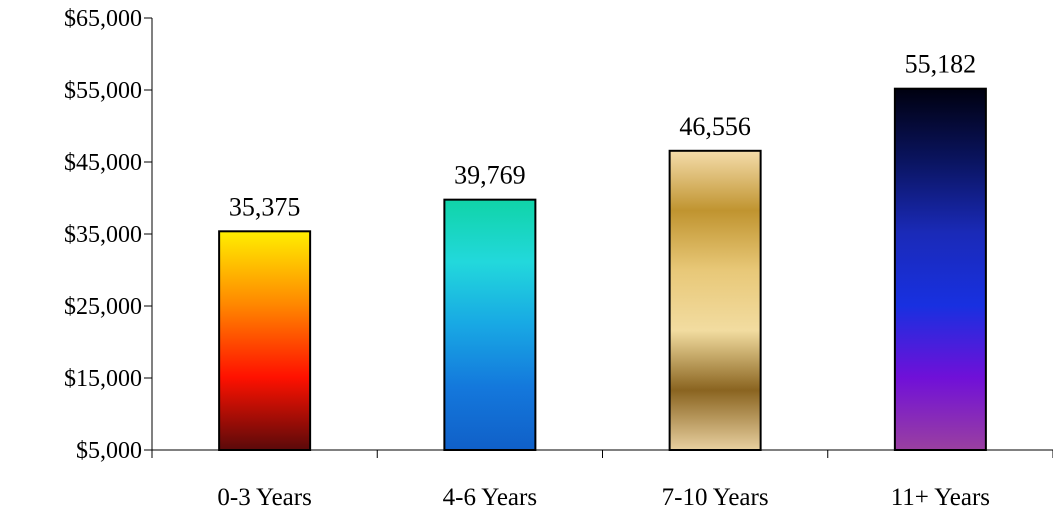 This screenshot has width=1053, height=517. What do you see at coordinates (103, 163) in the screenshot?
I see `y-tick-label: $45,000` at bounding box center [103, 163].